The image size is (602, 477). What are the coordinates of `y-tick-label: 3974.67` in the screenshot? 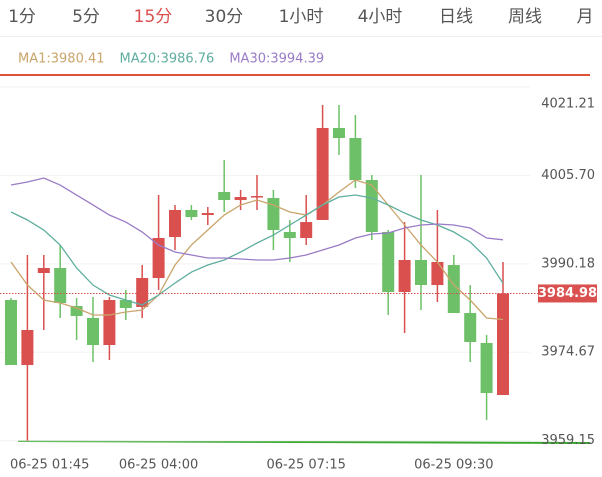 It's located at (568, 352).